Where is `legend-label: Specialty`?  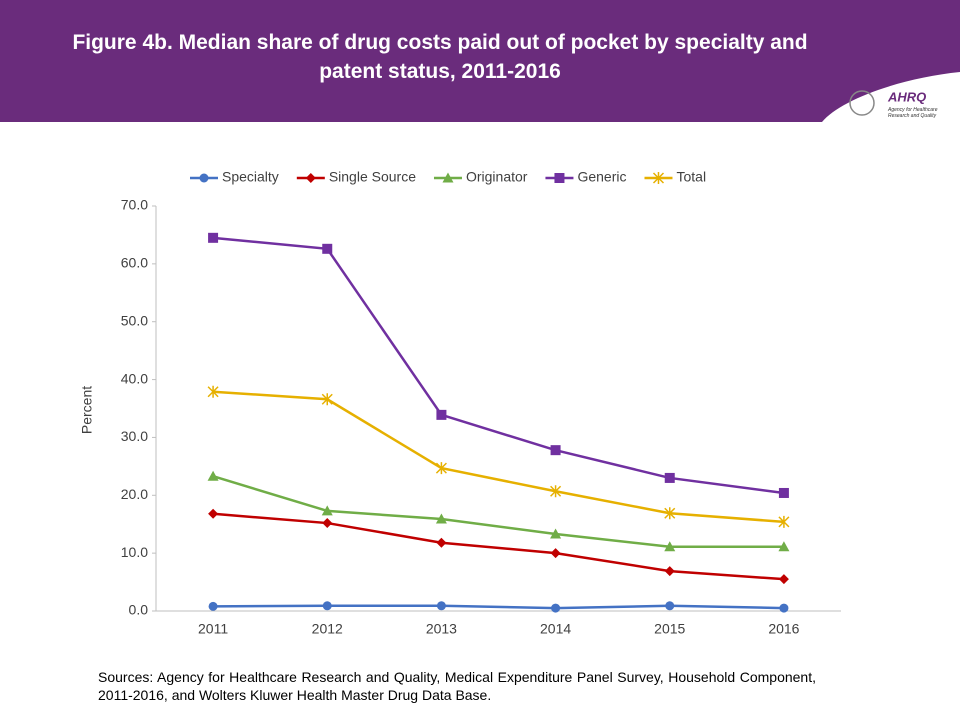 legend-label: Specialty is located at coordinates (250, 177).